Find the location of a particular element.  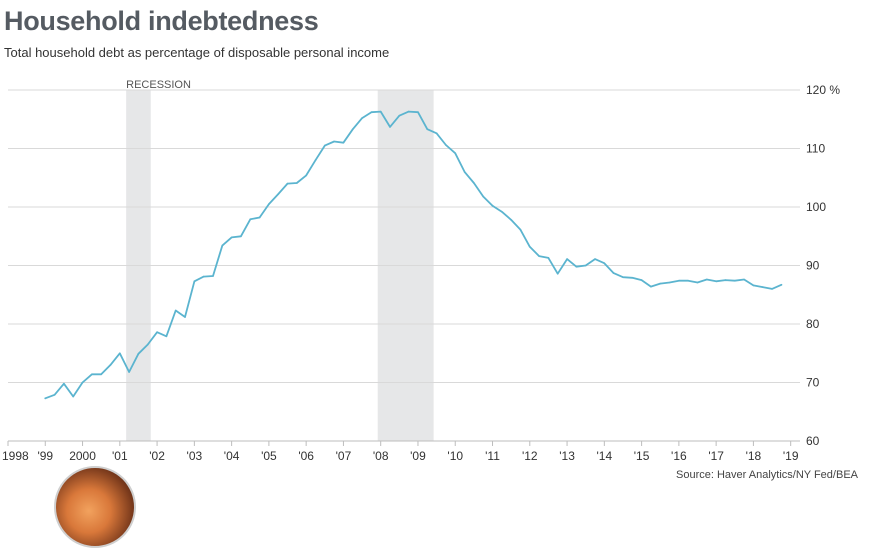

y-tick-label: 100 is located at coordinates (816, 207).